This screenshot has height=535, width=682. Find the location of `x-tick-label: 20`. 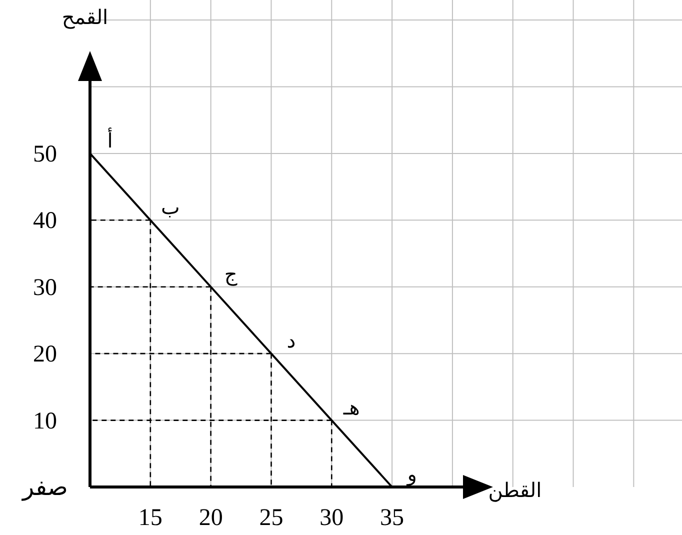

x-tick-label: 20 is located at coordinates (210, 518).